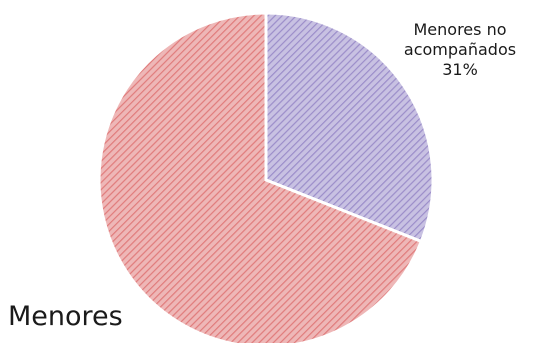  I want to click on slice-percent-label: 31%, so click(460, 69).